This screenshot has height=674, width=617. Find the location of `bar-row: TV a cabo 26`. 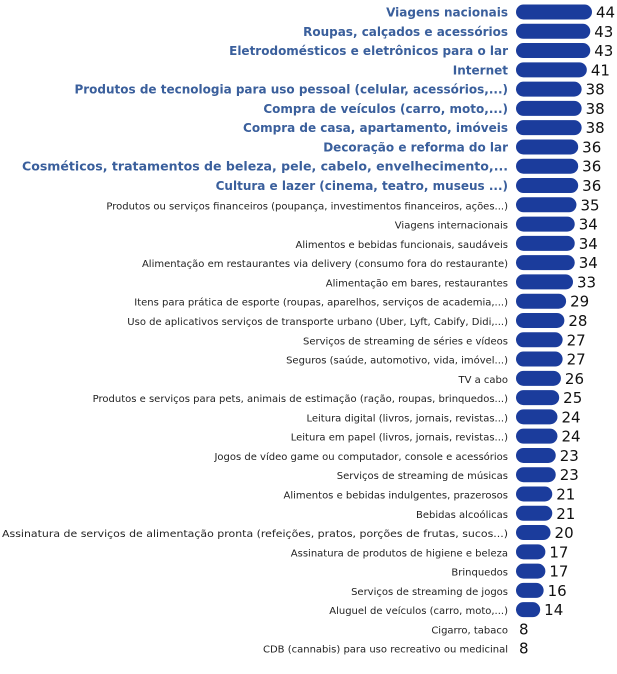

bar-row: TV a cabo 26 is located at coordinates (520, 379).